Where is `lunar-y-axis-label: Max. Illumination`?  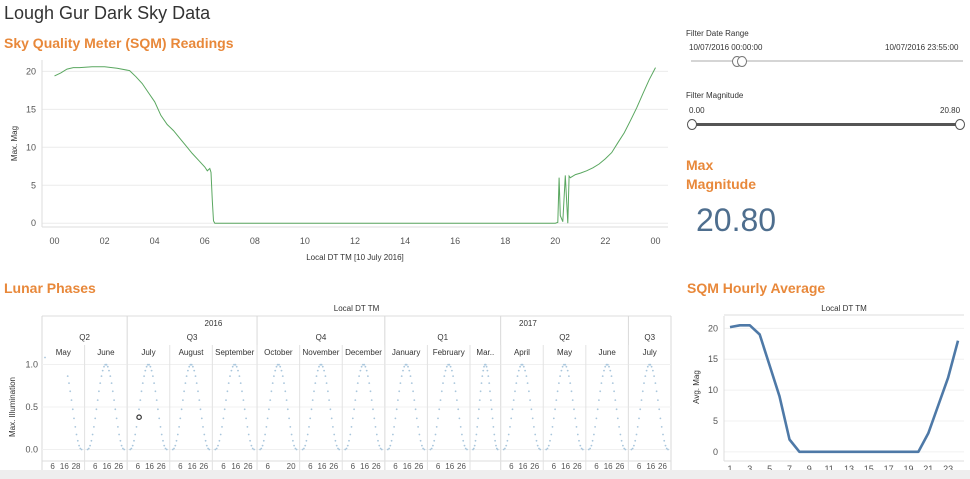 lunar-y-axis-label: Max. Illumination is located at coordinates (12, 407).